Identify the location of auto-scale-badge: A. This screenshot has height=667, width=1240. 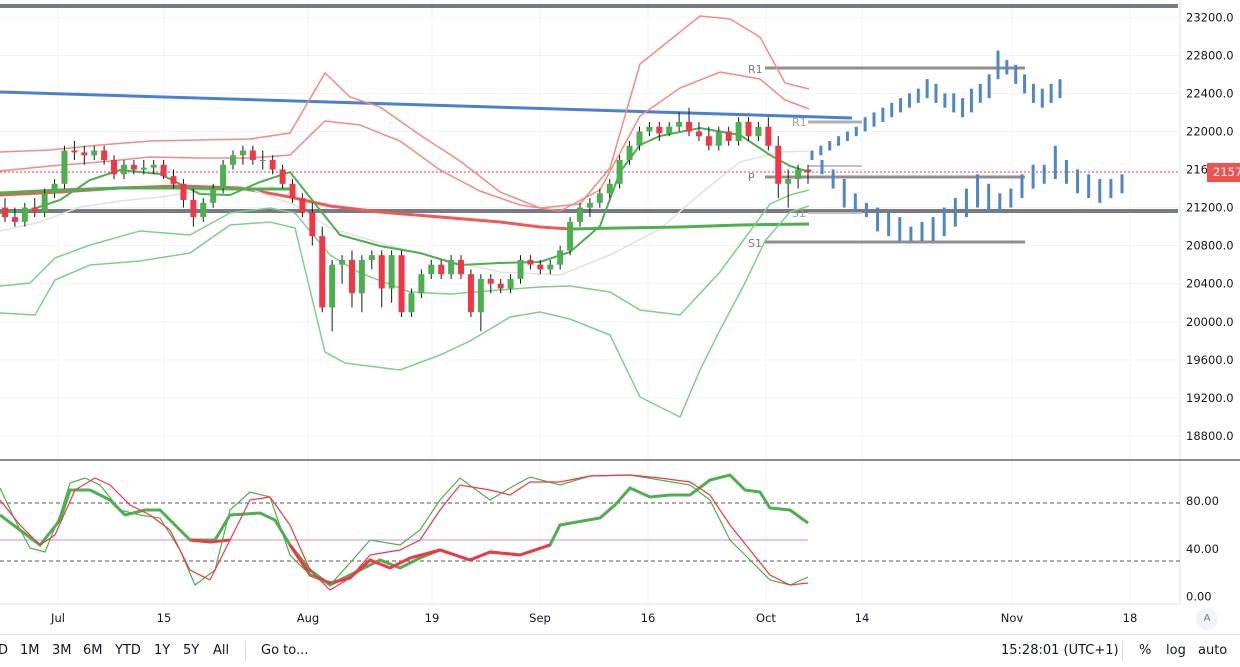
(1207, 619).